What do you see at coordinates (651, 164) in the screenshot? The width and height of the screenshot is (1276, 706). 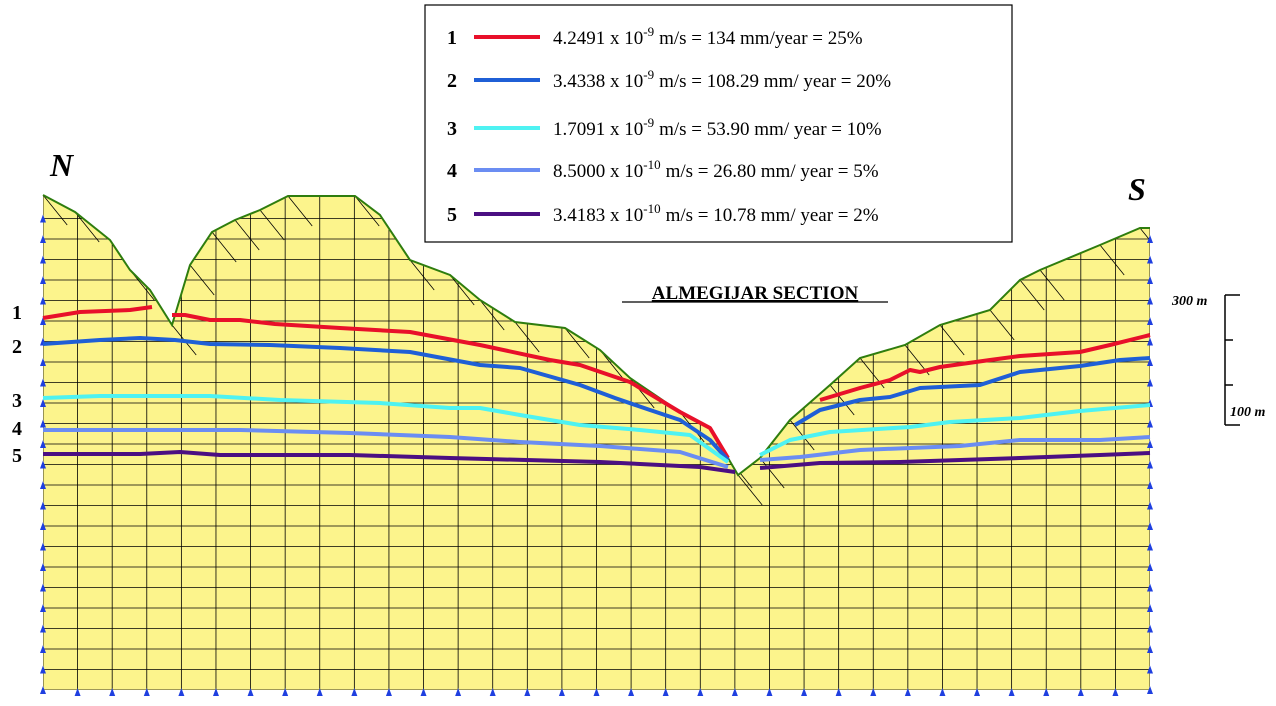 I see `legend-exponent: -10` at bounding box center [651, 164].